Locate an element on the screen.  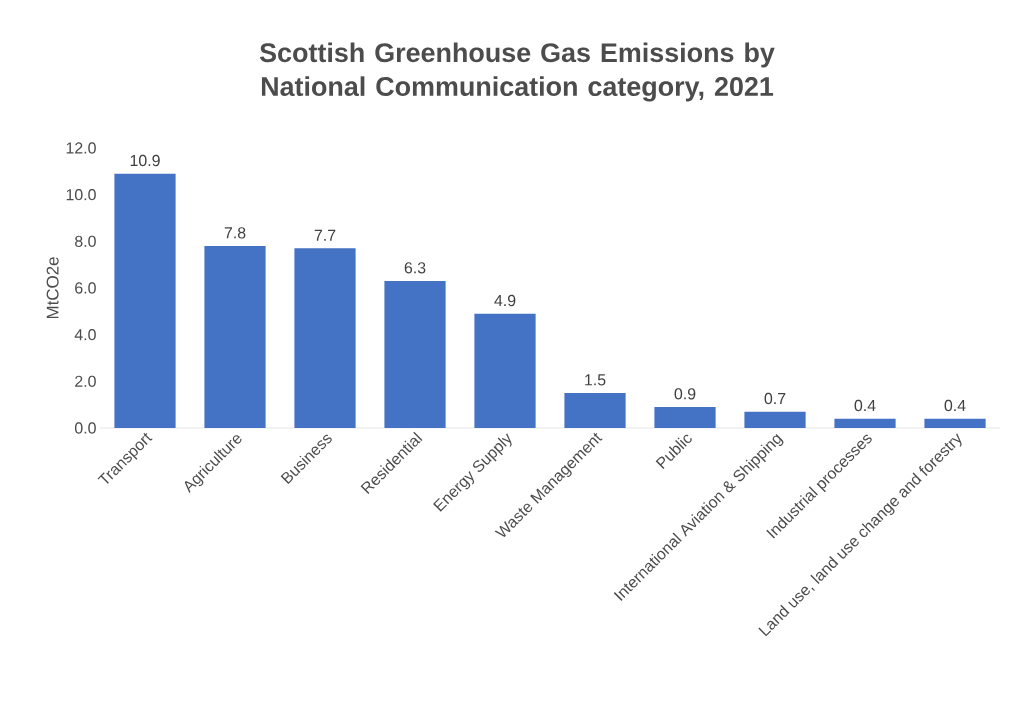
chart-title: Scottish Greenhouse Gas Emissions by National Communication category, 2021 is located at coordinates (517, 72).